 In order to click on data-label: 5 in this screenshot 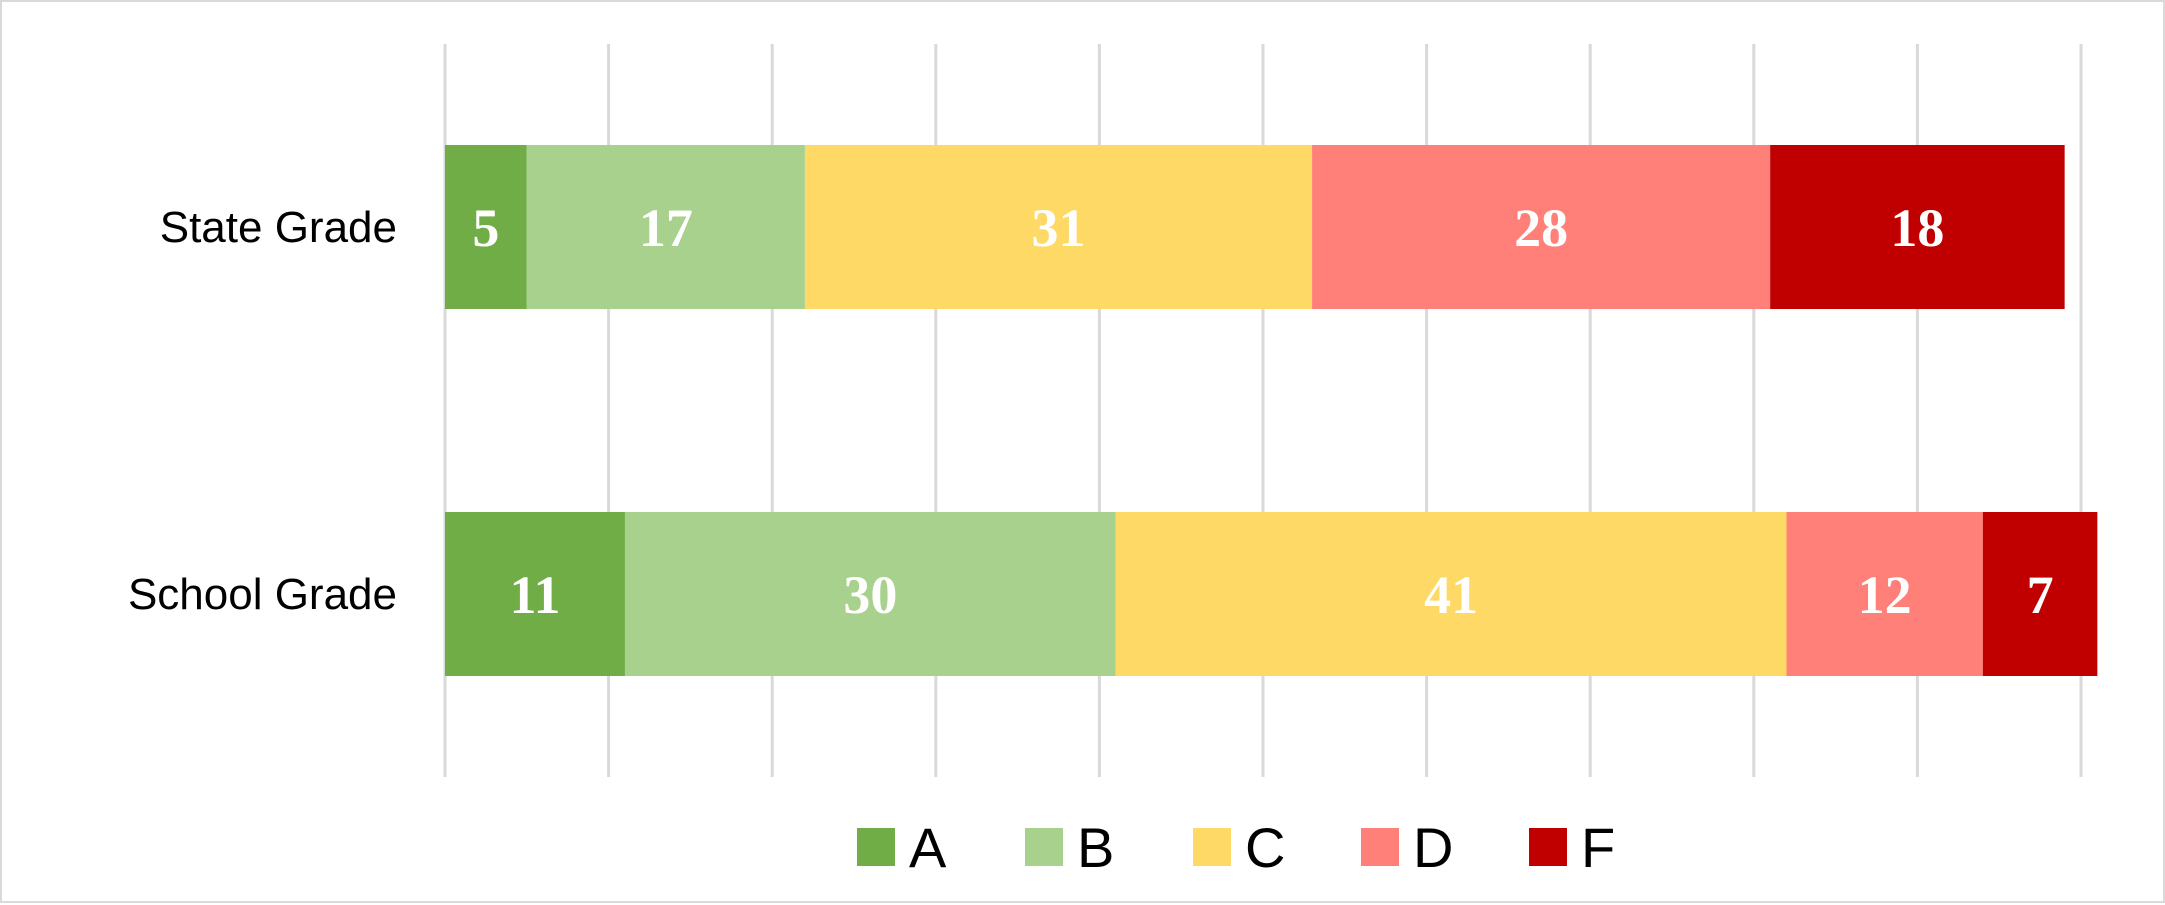, I will do `click(485, 228)`.